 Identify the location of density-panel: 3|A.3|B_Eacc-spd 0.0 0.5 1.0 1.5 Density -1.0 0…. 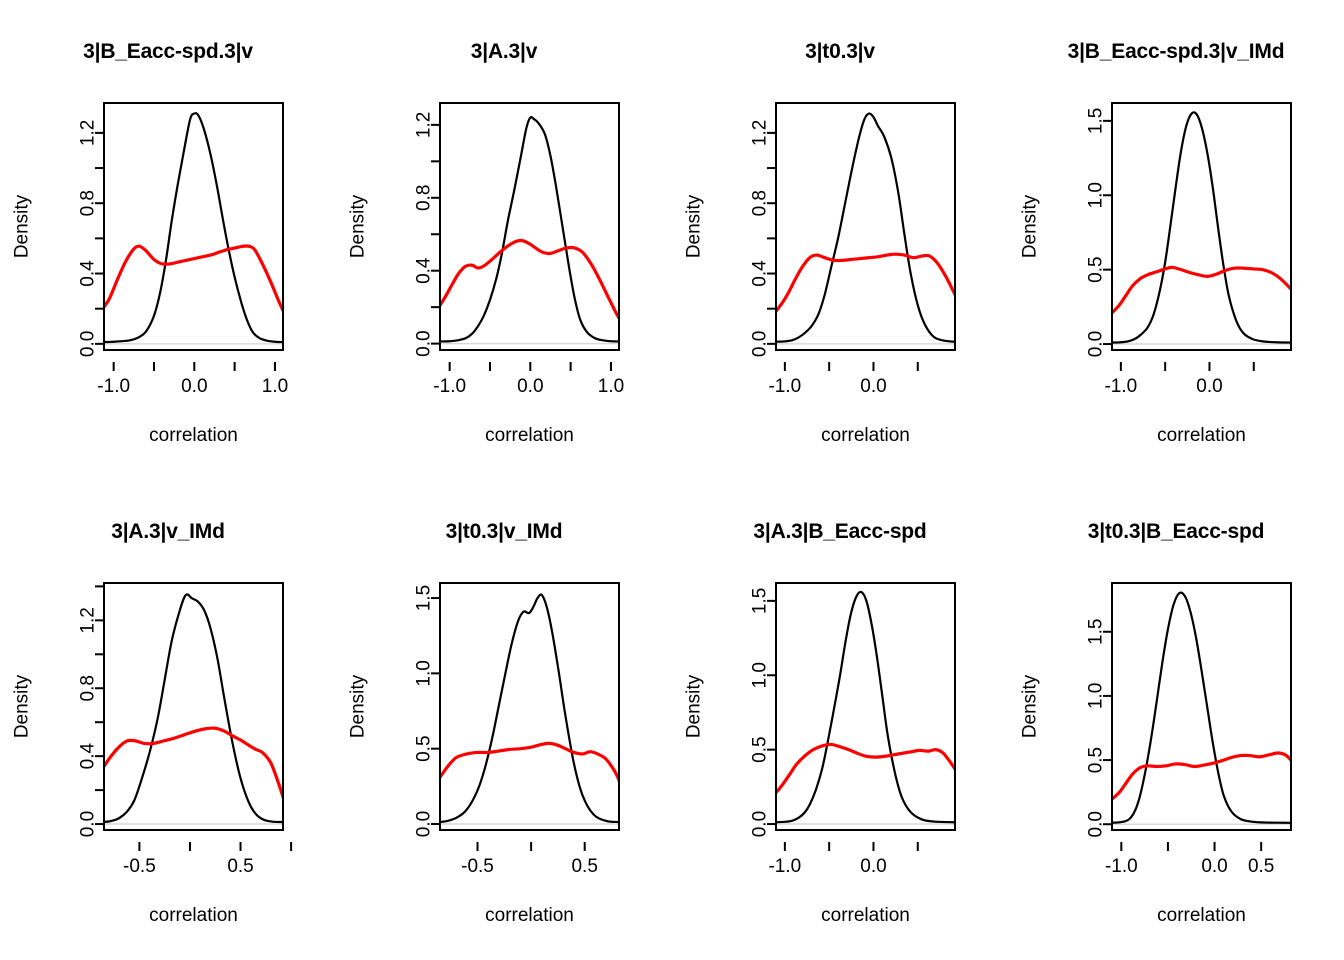
(840, 720).